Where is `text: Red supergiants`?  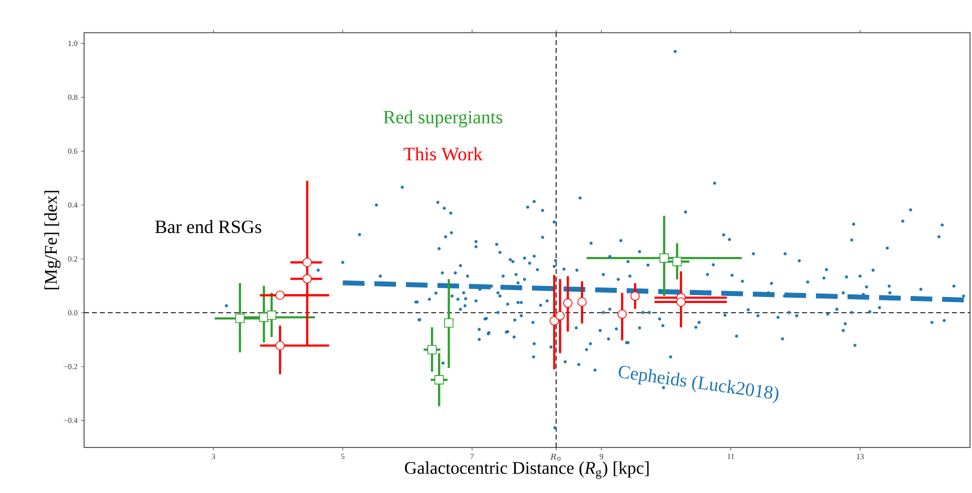
text: Red supergiants is located at coordinates (443, 119).